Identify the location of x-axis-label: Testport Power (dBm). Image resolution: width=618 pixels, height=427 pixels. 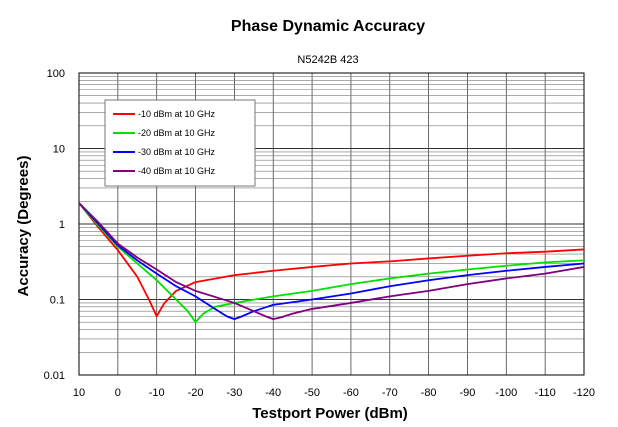
(330, 413).